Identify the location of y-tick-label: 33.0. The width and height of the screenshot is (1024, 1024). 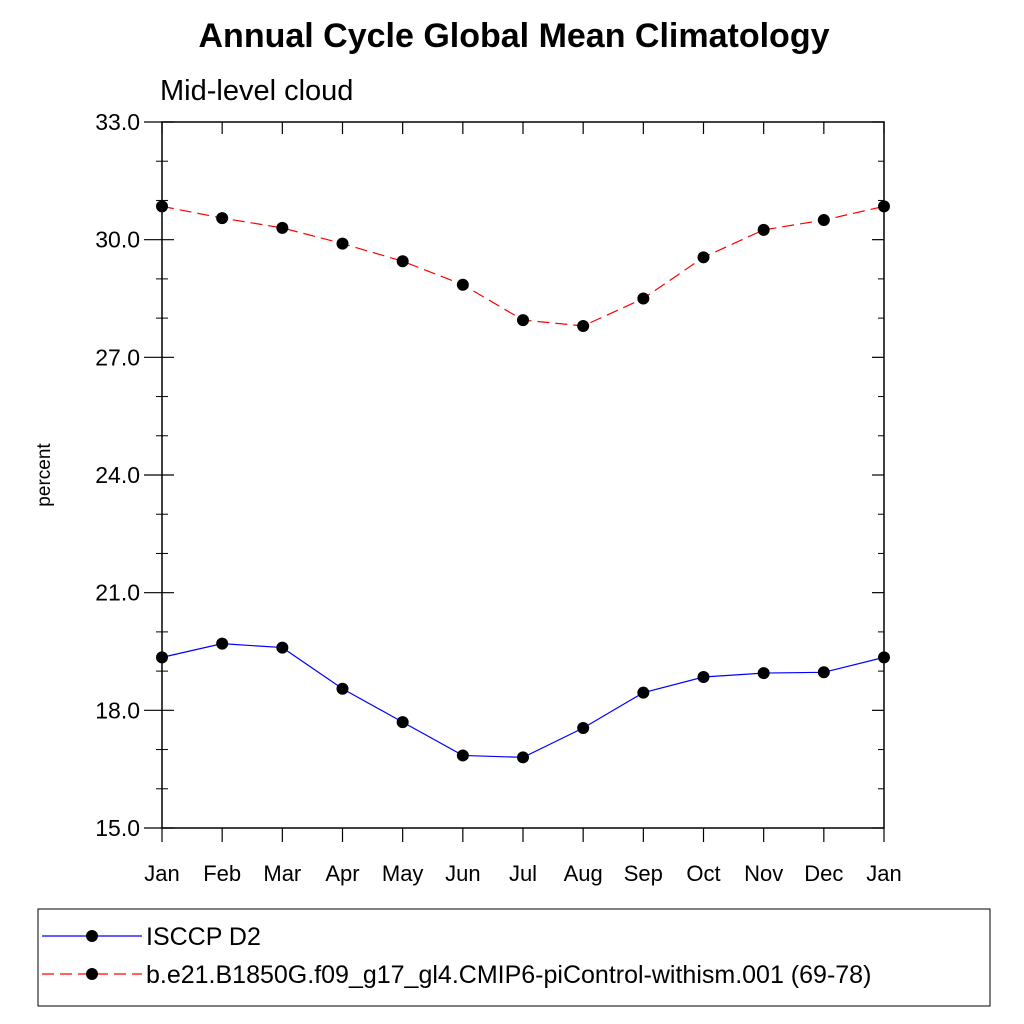
(117, 122).